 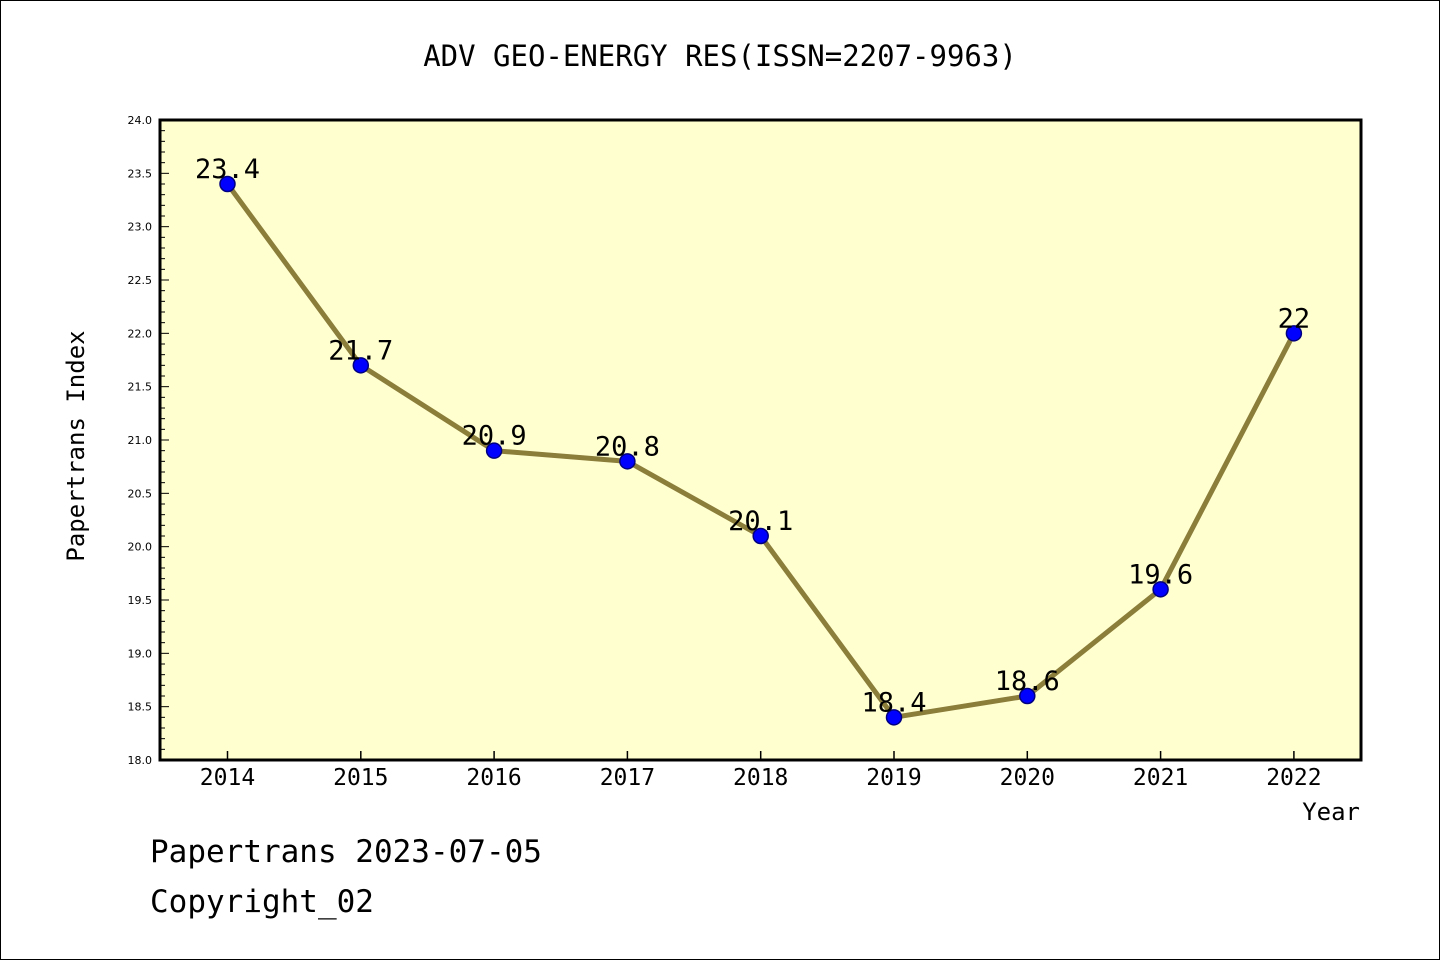 I want to click on y-tick-label: 21.5, so click(x=140, y=387).